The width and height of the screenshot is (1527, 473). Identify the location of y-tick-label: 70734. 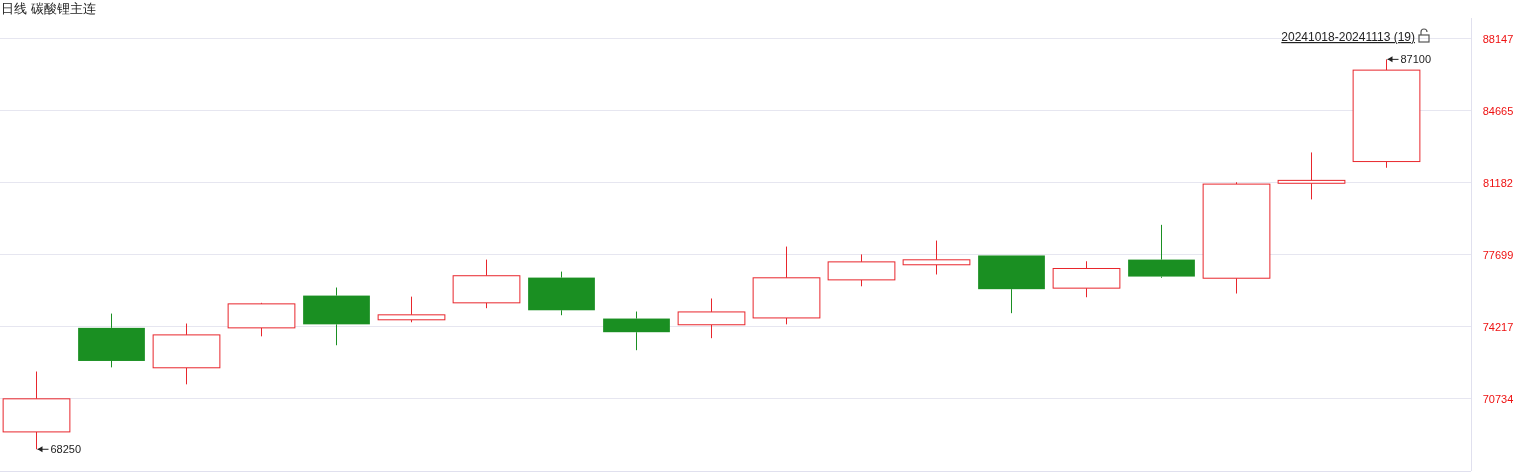
(1498, 398).